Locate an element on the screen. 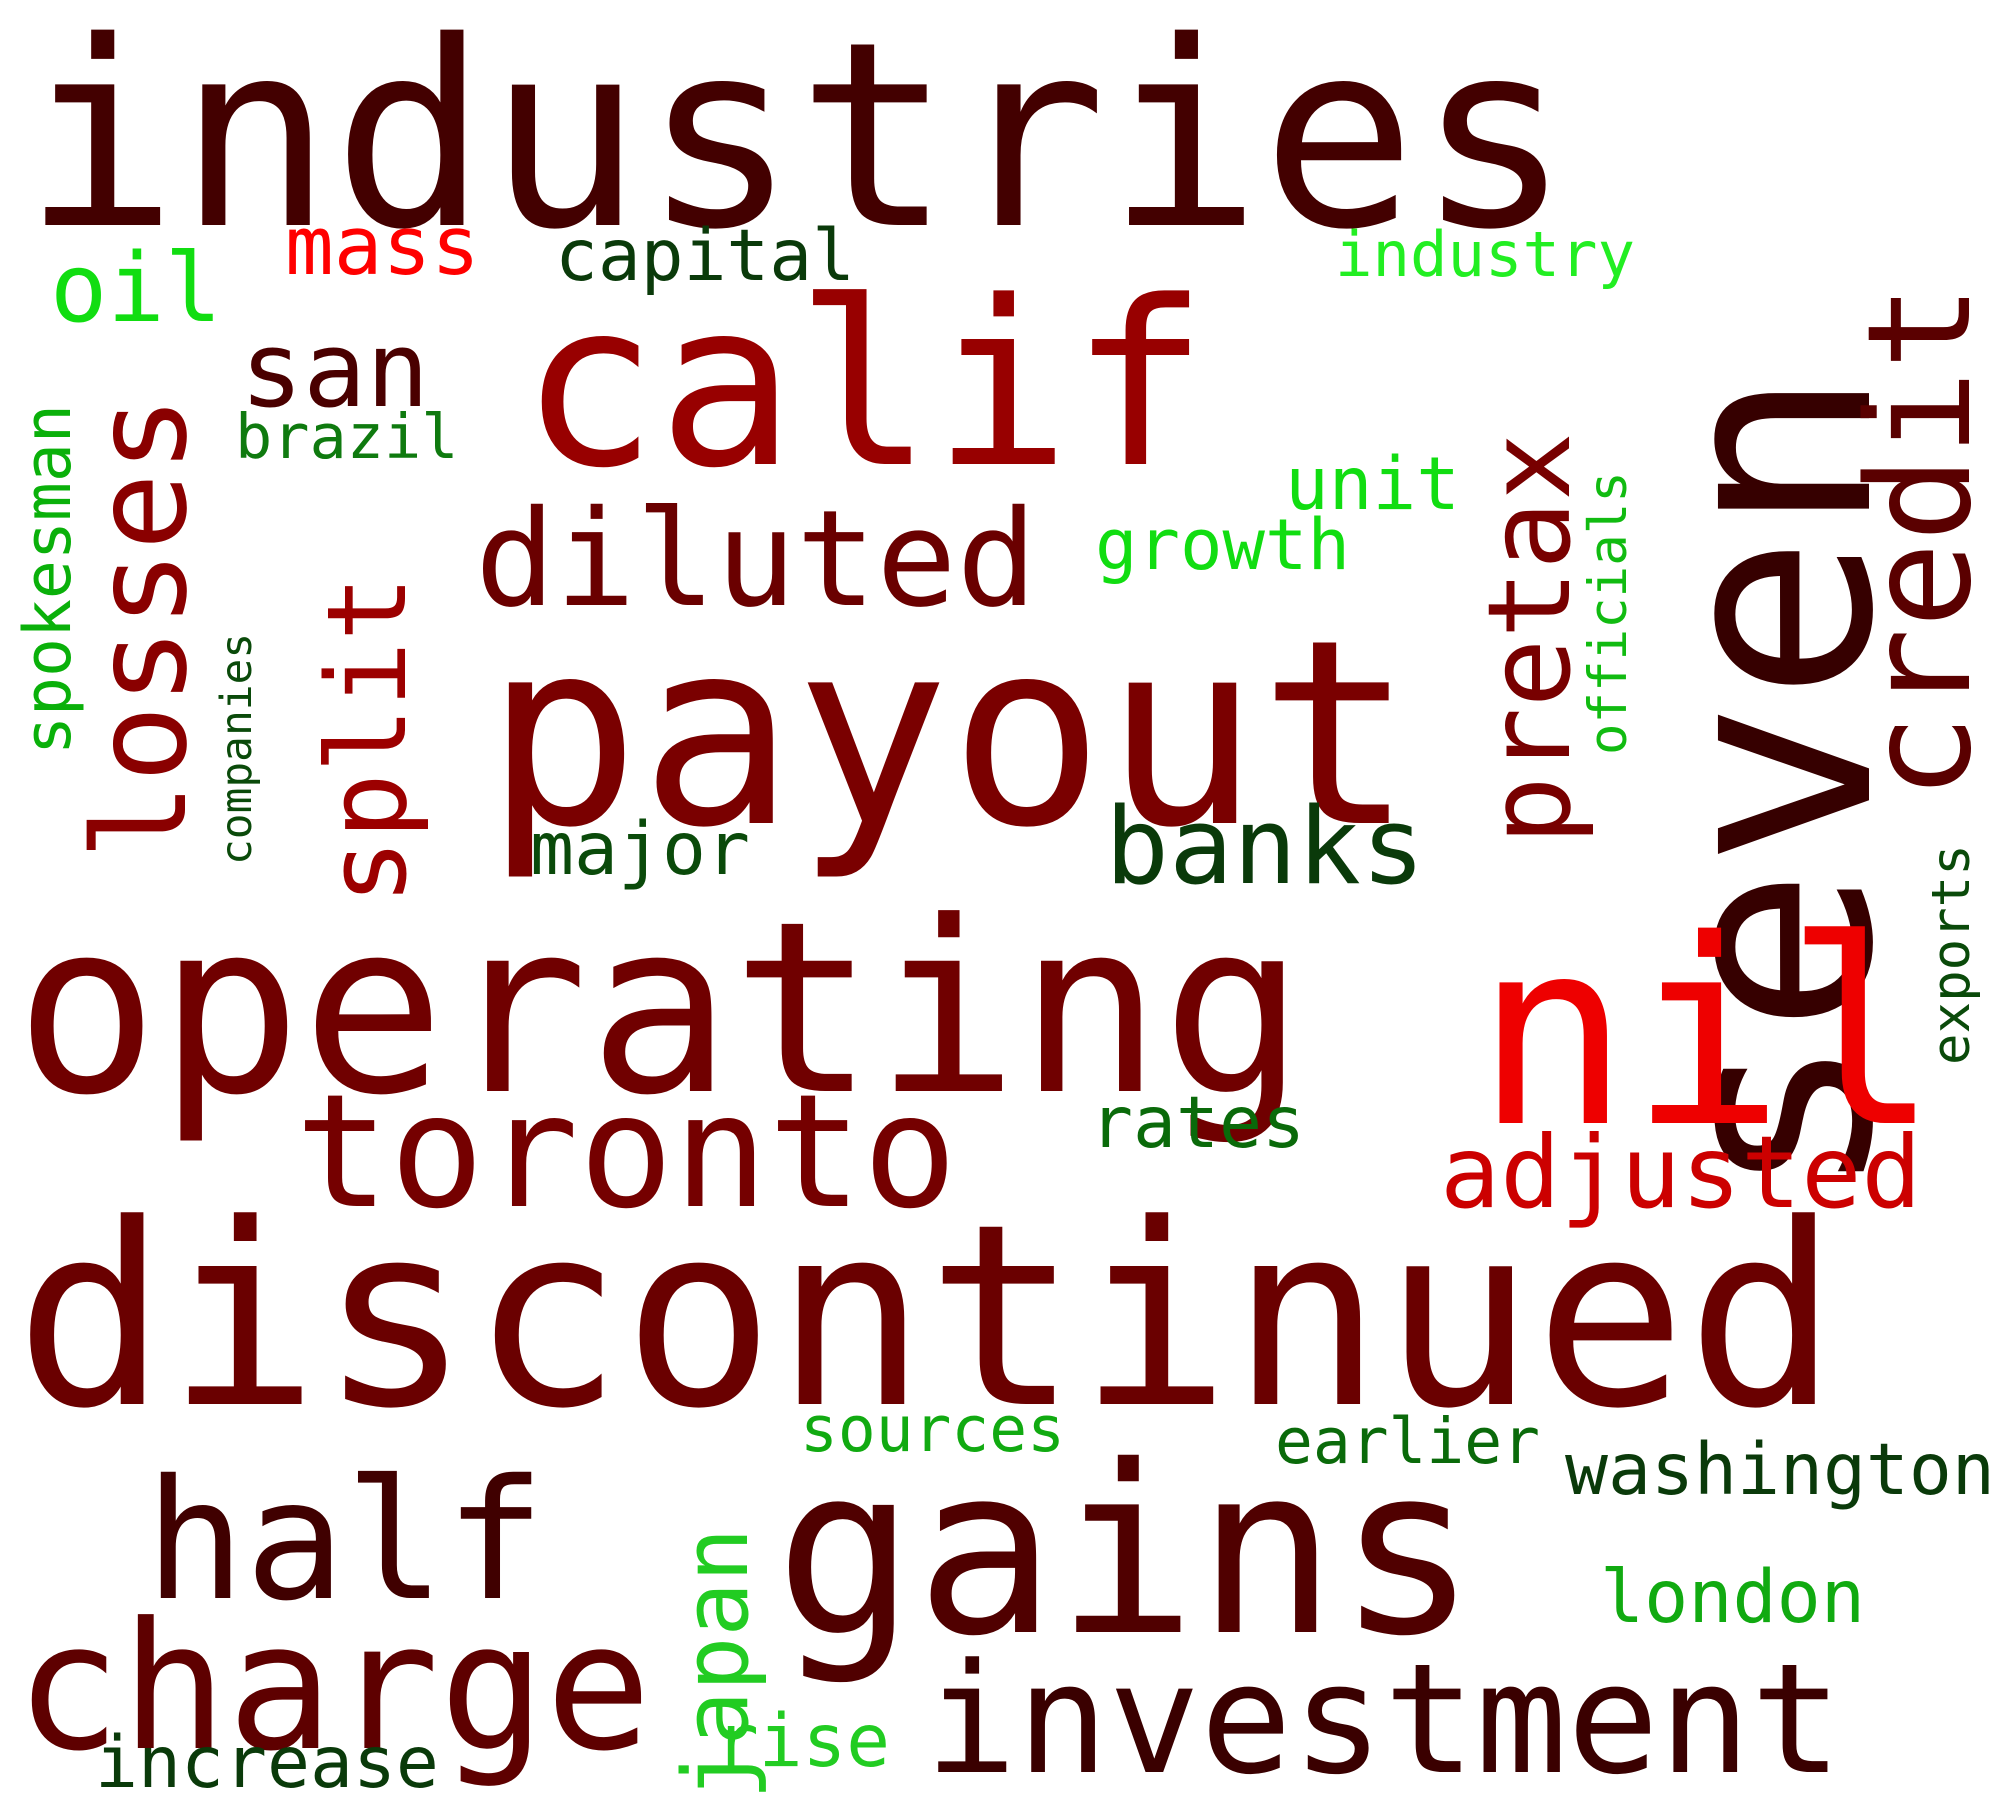 The width and height of the screenshot is (2000, 1800). word-banks: banks is located at coordinates (1265, 847).